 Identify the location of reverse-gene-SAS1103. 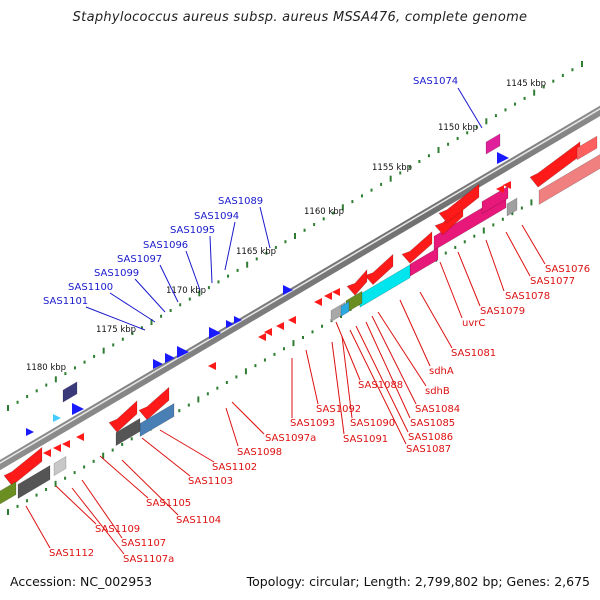
(123, 416).